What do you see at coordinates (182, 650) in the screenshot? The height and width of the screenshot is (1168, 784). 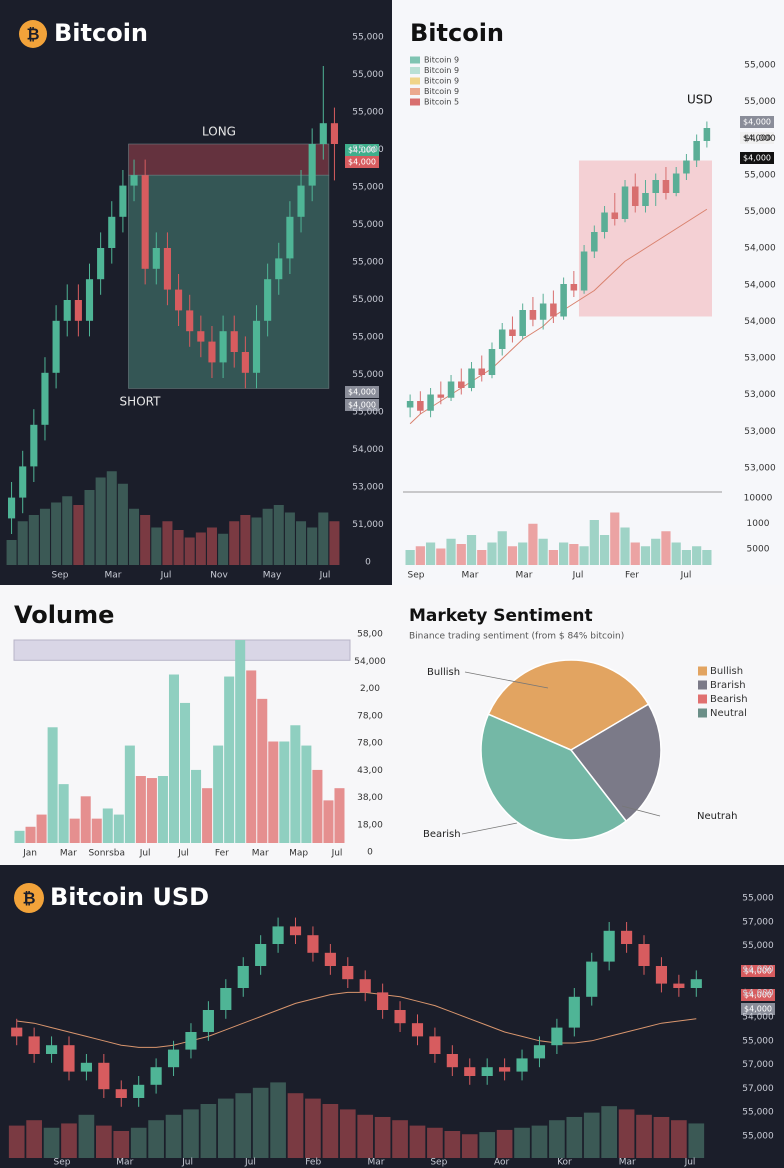 I see `highlight-band` at bounding box center [182, 650].